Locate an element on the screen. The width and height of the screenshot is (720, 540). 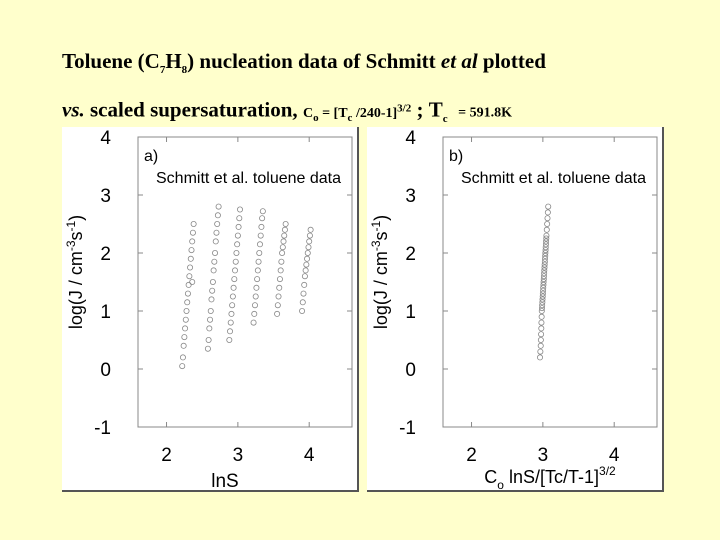
x-tick-label: 3 is located at coordinates (238, 455).